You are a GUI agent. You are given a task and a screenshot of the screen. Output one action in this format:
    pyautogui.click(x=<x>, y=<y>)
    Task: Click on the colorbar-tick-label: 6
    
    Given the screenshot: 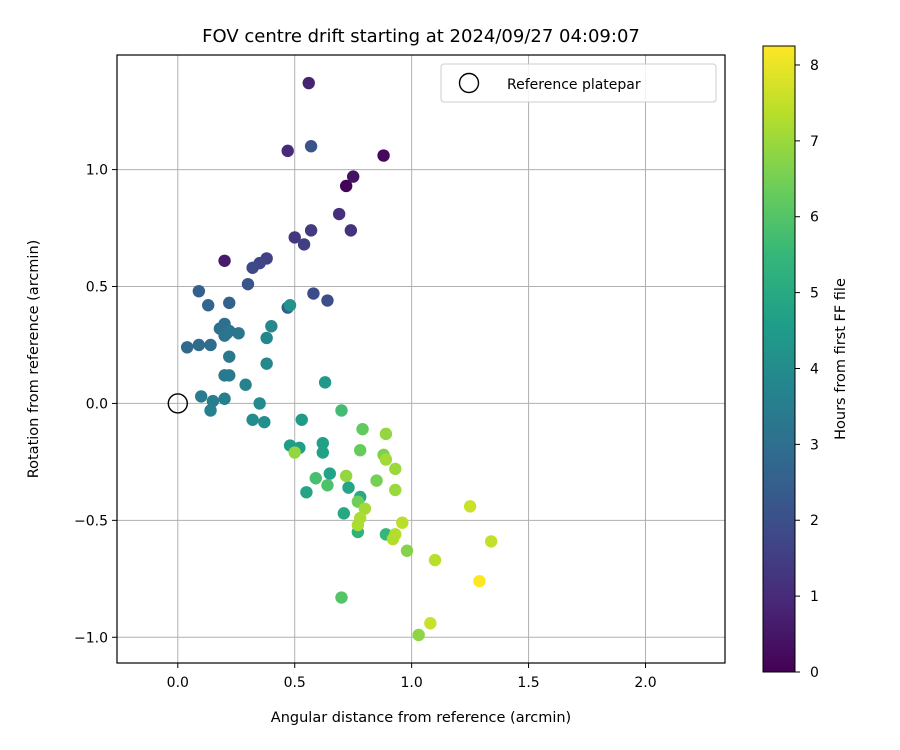 What is the action you would take?
    pyautogui.click(x=814, y=218)
    